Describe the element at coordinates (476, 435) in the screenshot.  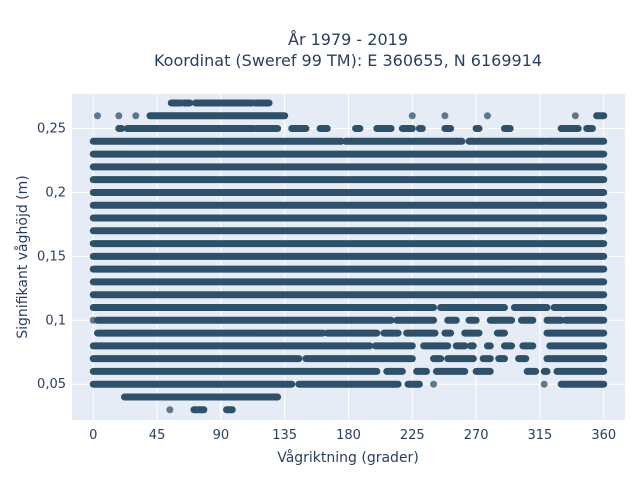
I see `x-tick-label: 270` at that location.